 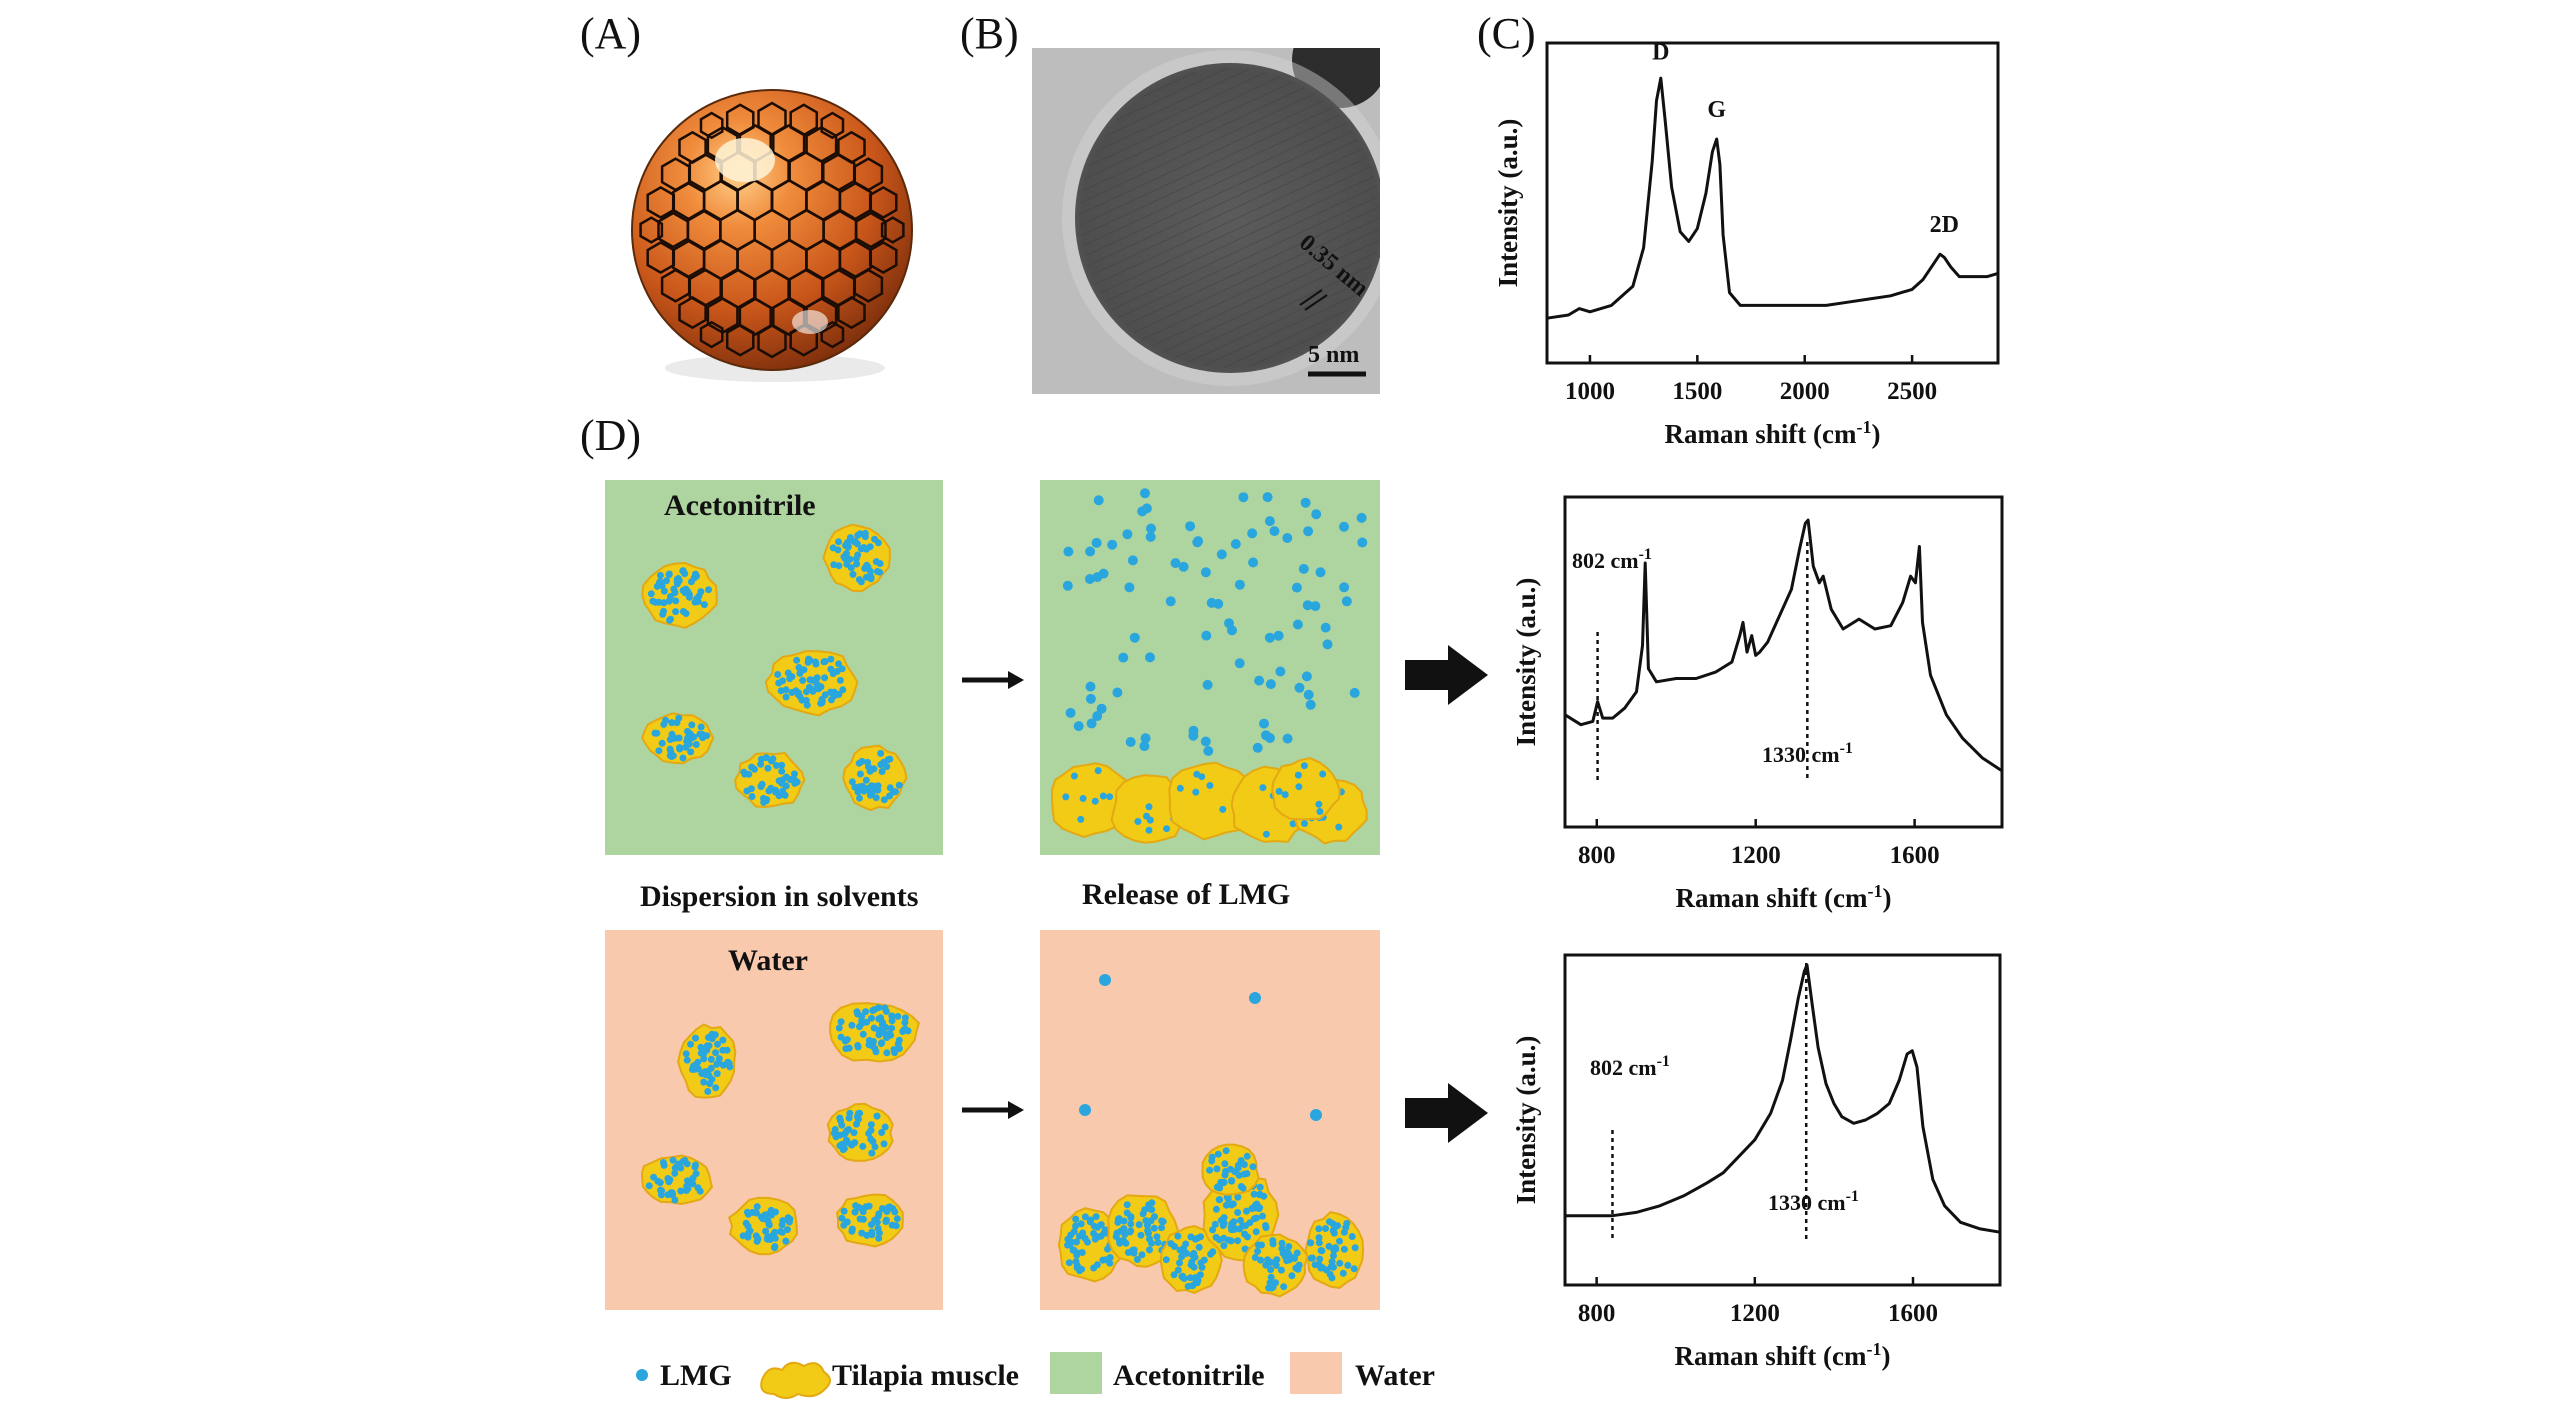 I want to click on x-tick-label: 2000, so click(x=1805, y=391).